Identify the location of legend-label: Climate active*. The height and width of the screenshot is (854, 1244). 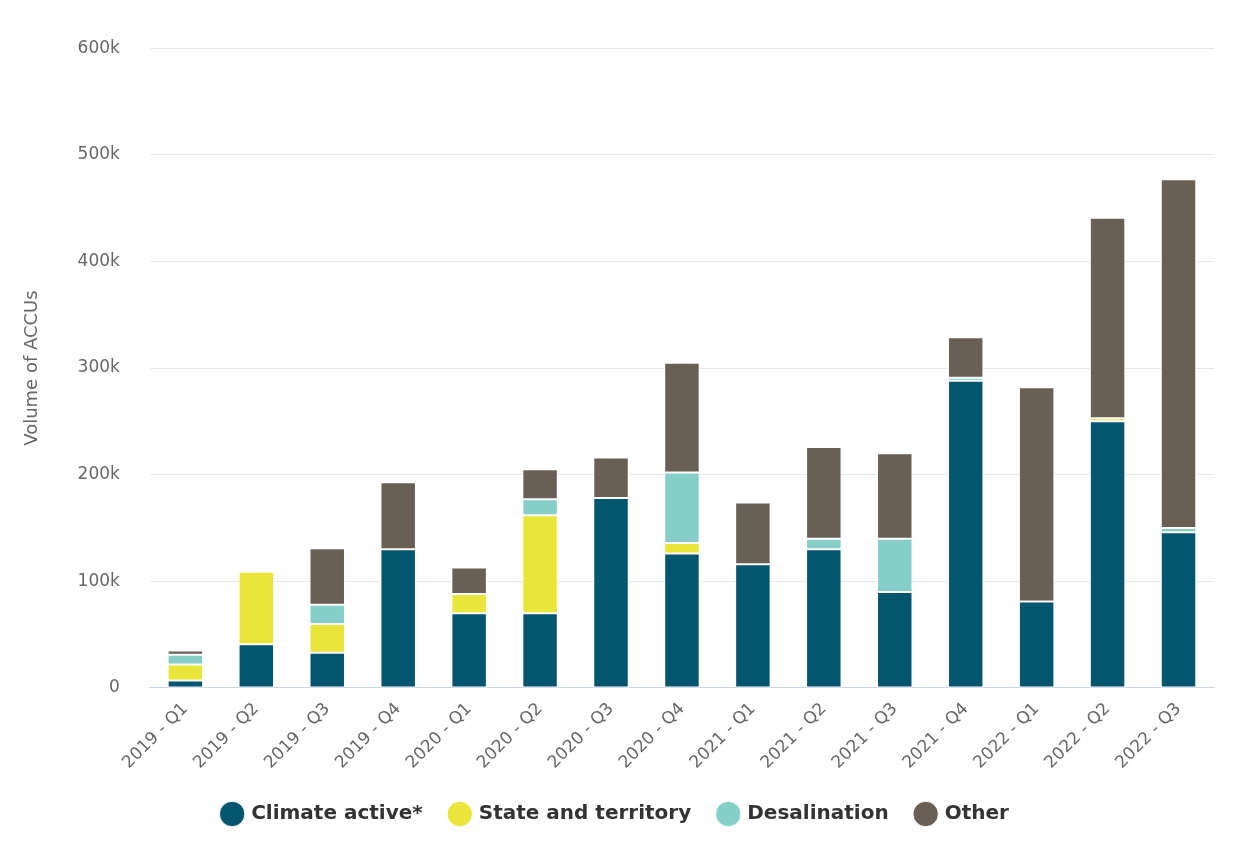
(337, 812).